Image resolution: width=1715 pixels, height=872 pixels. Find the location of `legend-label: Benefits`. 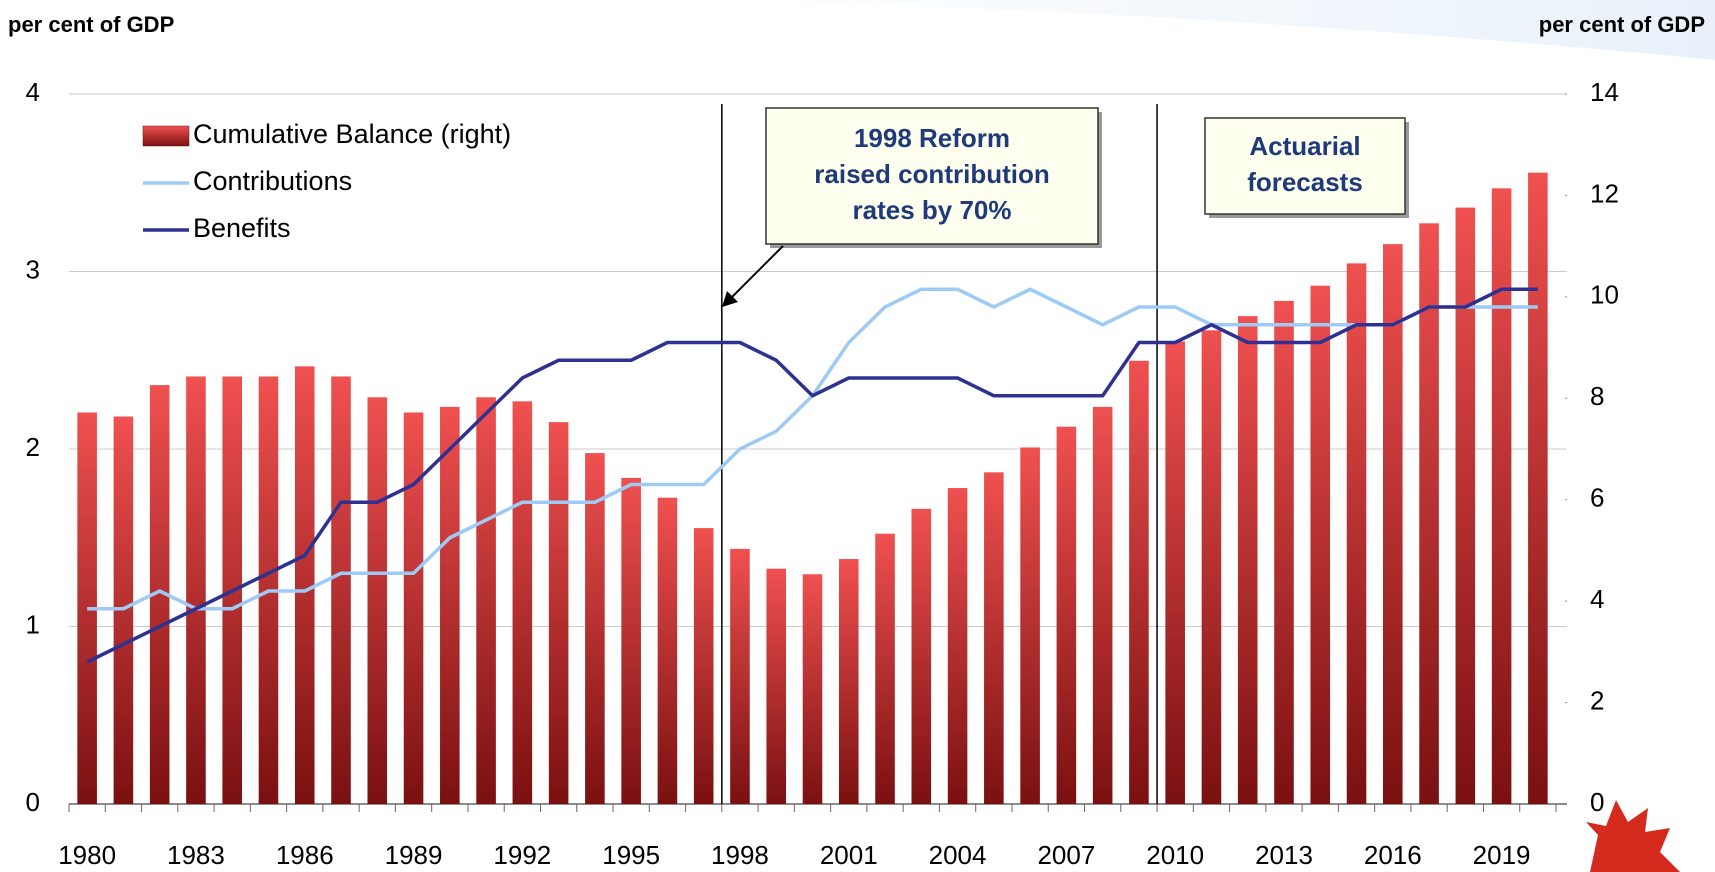

legend-label: Benefits is located at coordinates (242, 228).